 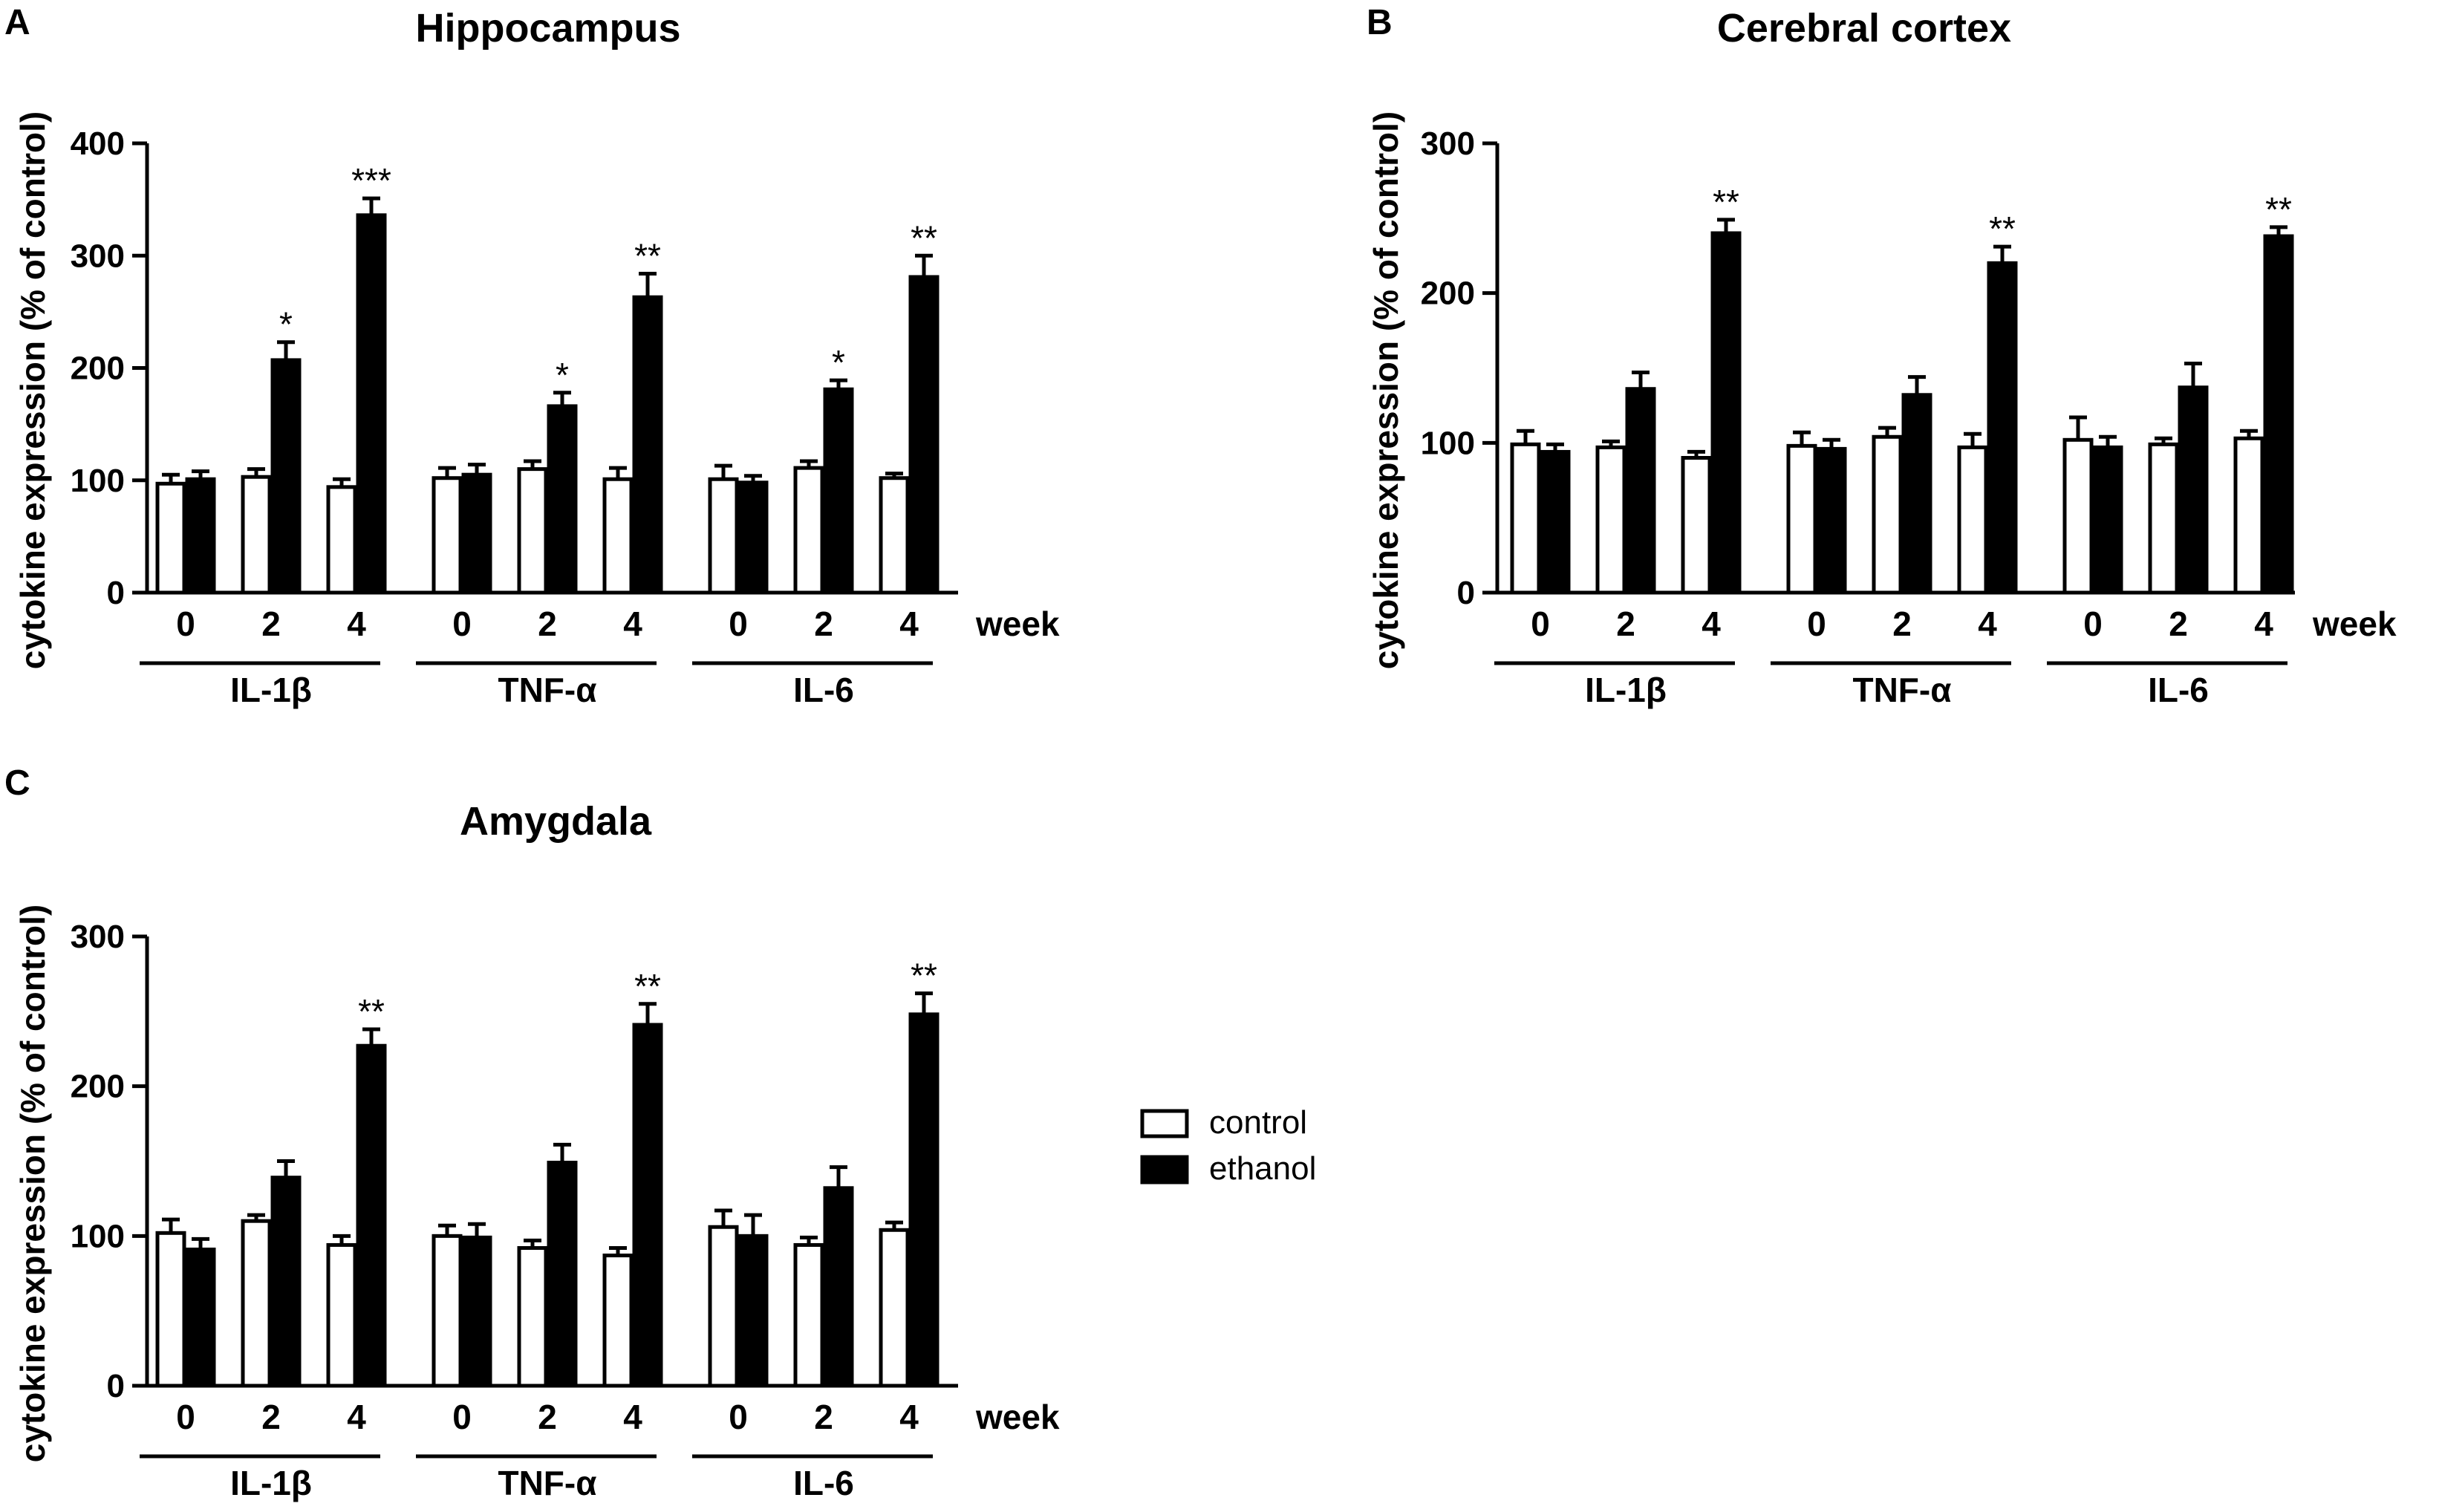 I want to click on panel-c-tnf-alpha-wk4-control-bar, so click(x=618, y=1321).